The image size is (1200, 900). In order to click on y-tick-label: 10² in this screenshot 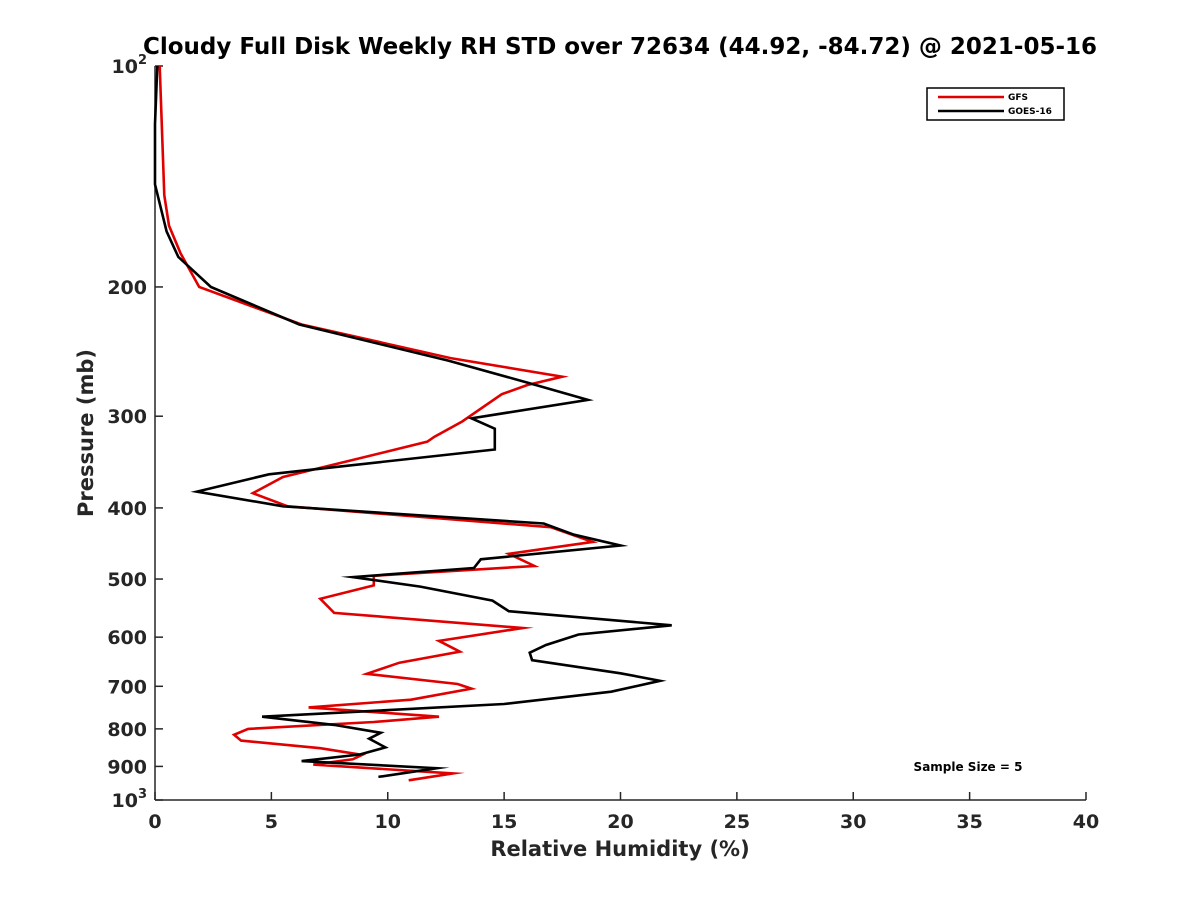, I will do `click(130, 65)`.